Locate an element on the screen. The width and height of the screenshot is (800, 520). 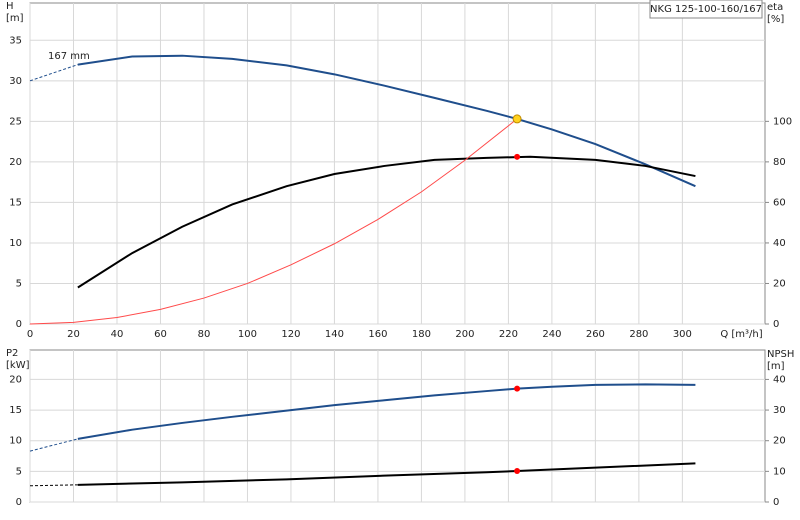
chart-title: NKG 125-100-160/167 is located at coordinates (706, 9).